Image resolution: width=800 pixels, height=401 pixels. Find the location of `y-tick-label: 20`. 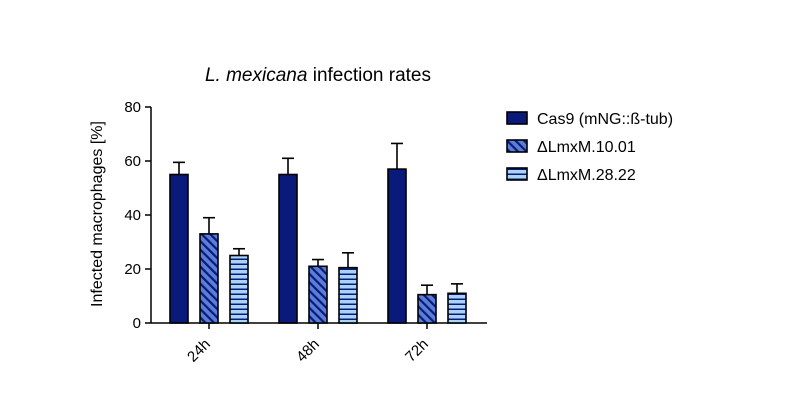

y-tick-label: 20 is located at coordinates (132, 269).